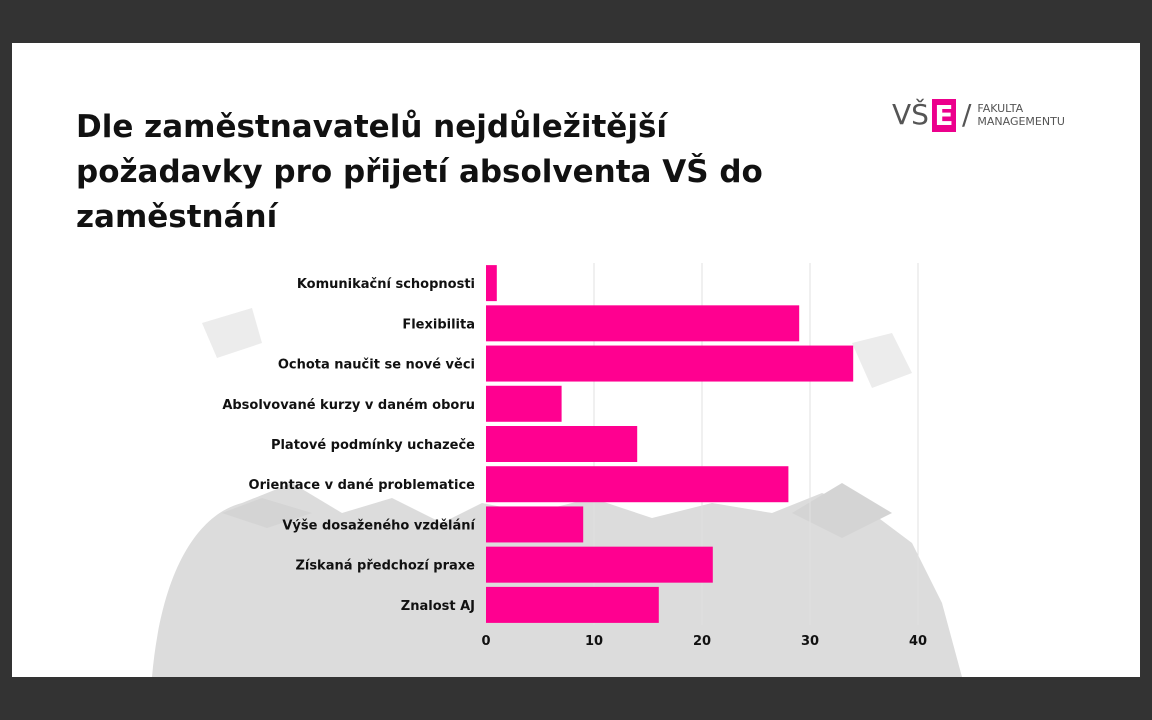 This screenshot has height=720, width=1152. I want to click on logo-line1: FAKULTA, so click(1000, 108).